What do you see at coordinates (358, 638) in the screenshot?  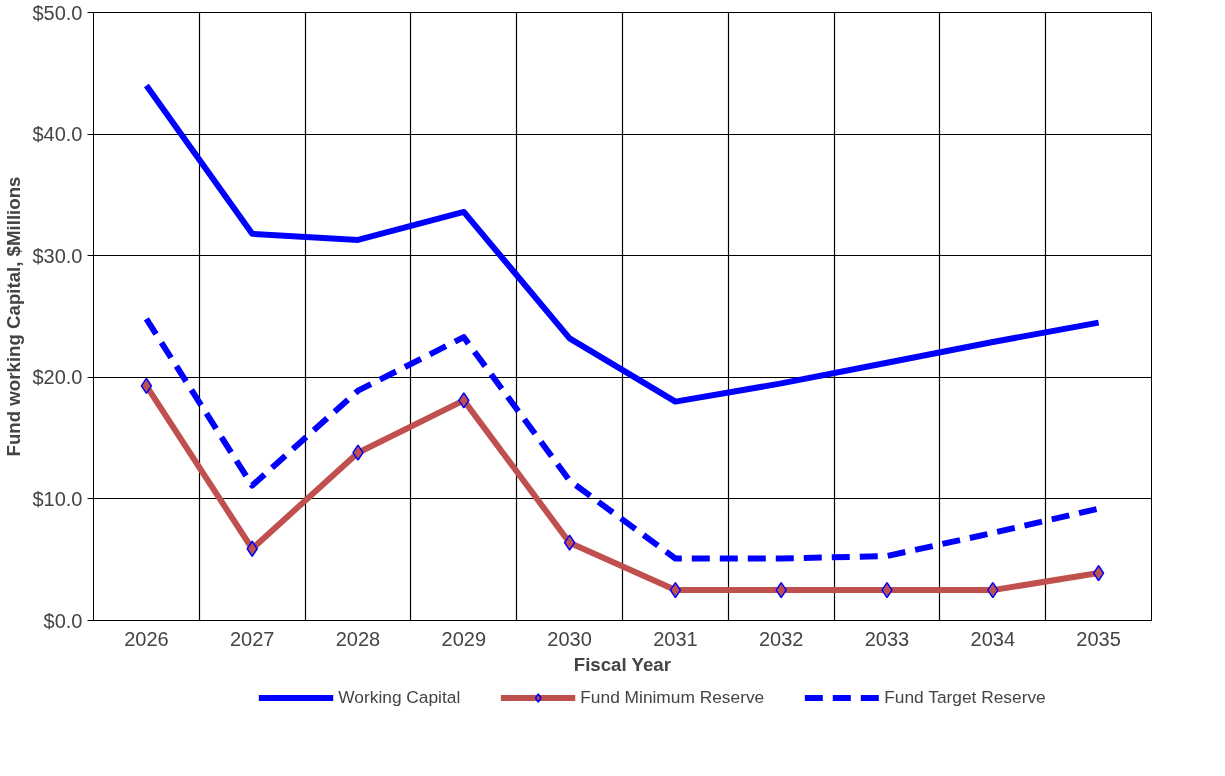 I see `x-tick-label: 2028` at bounding box center [358, 638].